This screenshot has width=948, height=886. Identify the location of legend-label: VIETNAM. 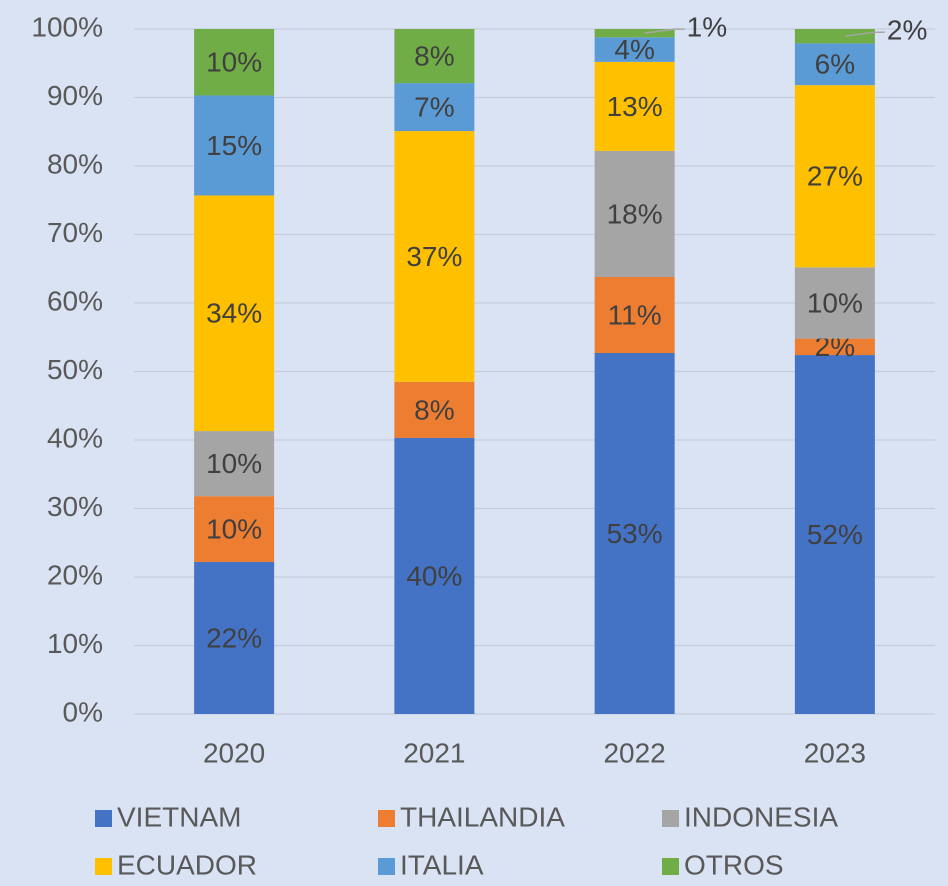
(179, 816).